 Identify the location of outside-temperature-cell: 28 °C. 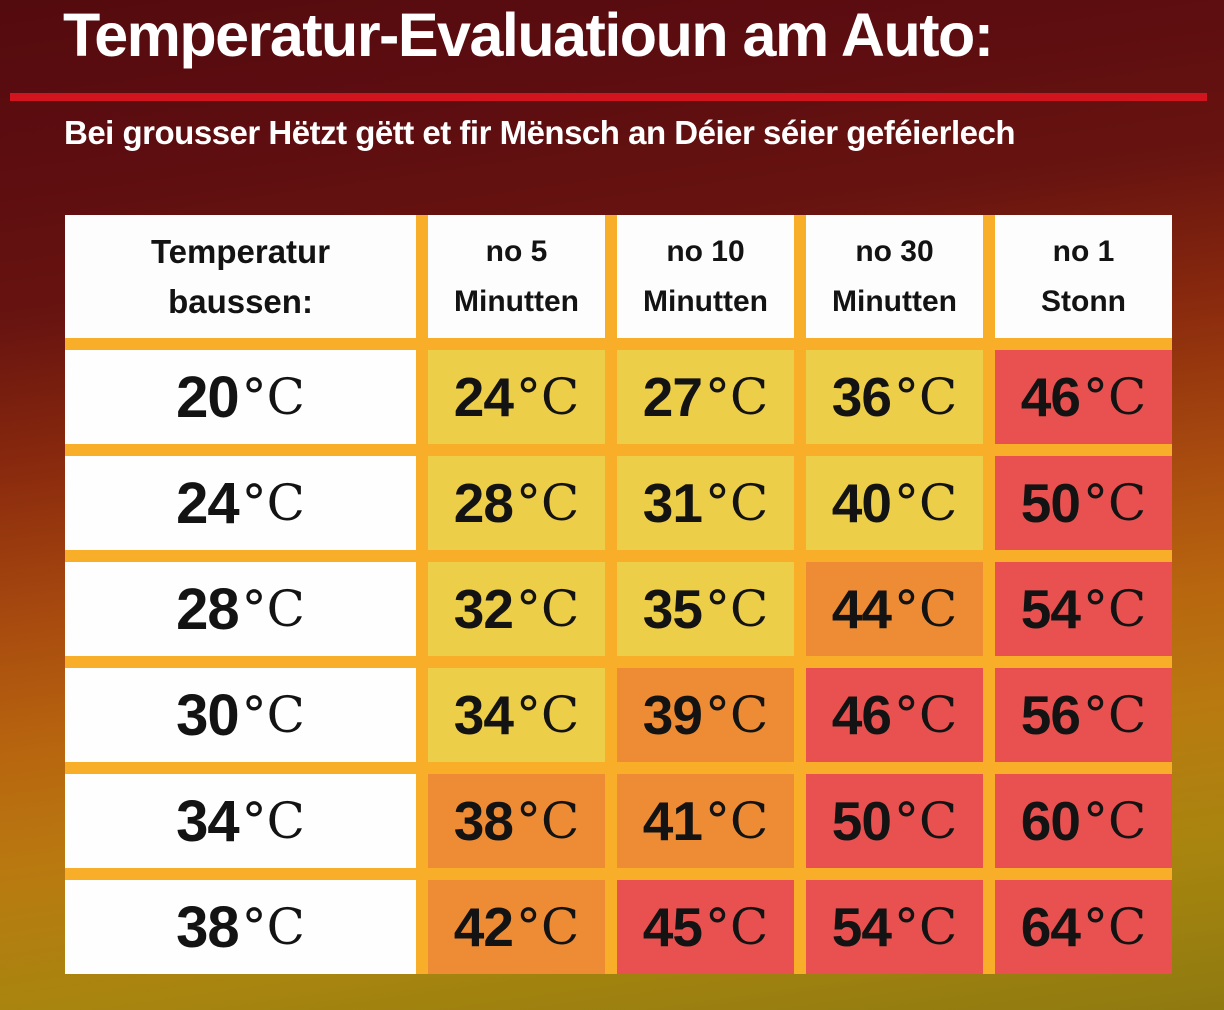
(240, 609).